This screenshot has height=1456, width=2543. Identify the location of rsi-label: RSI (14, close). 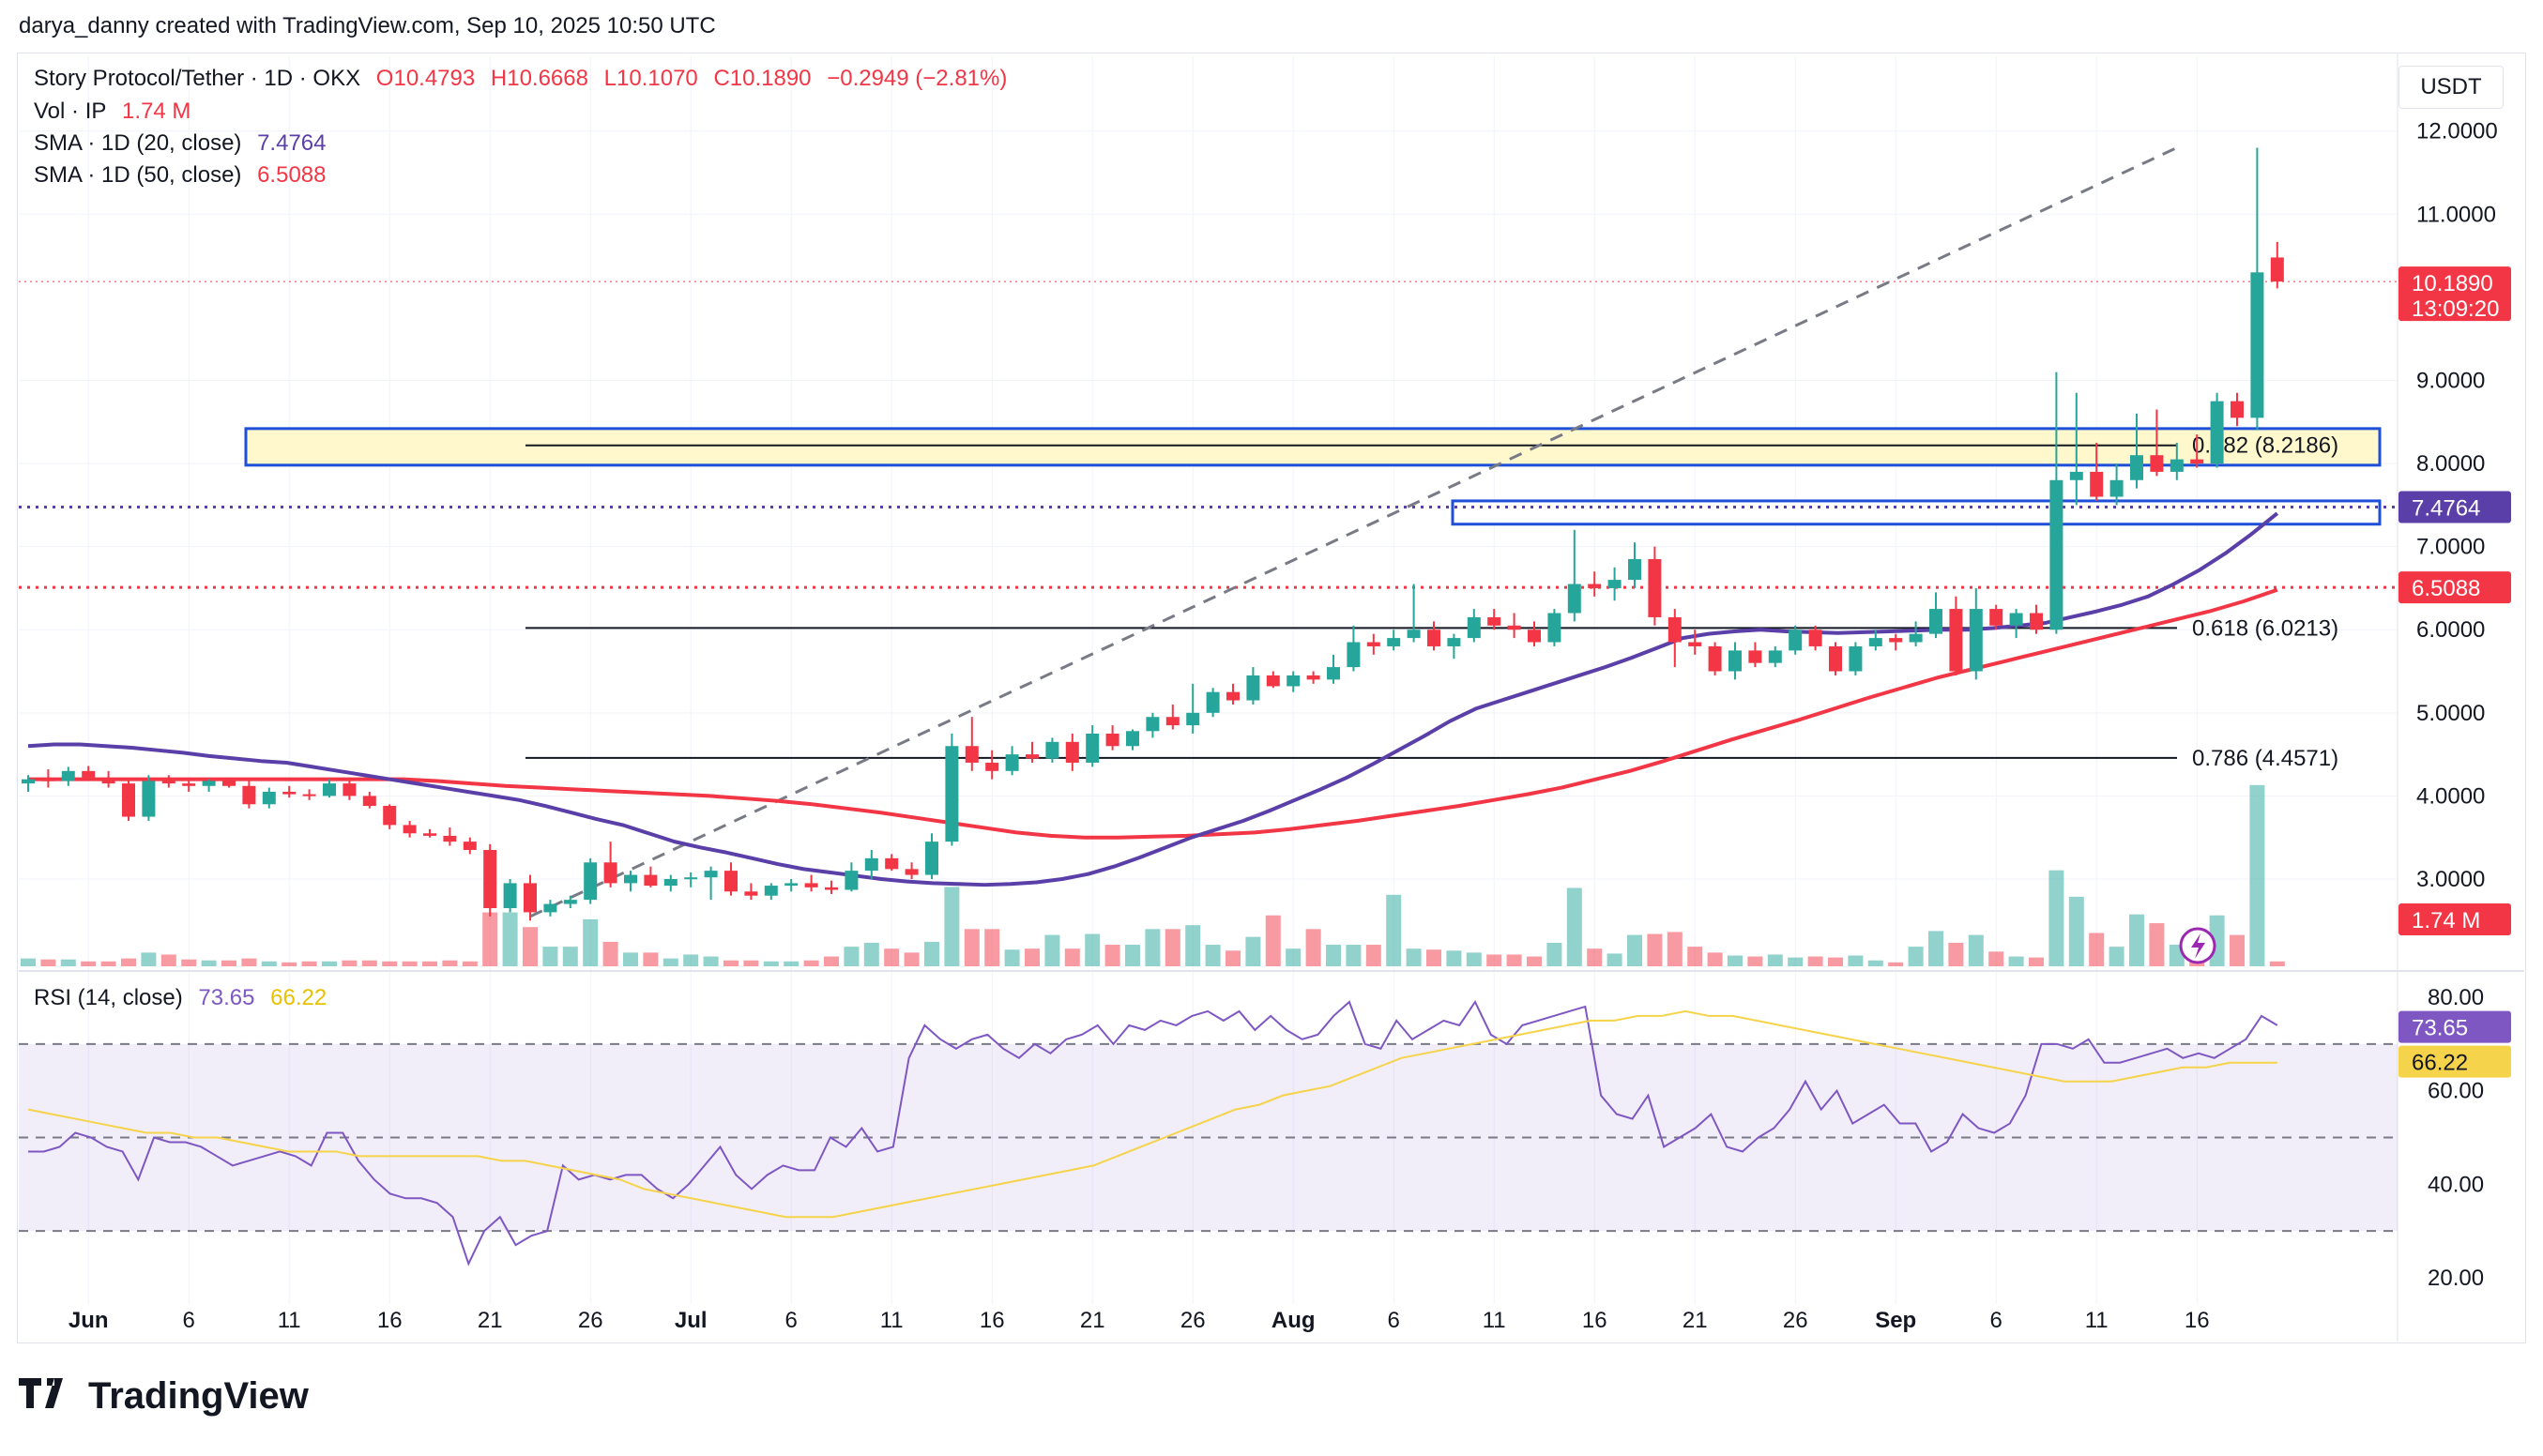
(108, 997).